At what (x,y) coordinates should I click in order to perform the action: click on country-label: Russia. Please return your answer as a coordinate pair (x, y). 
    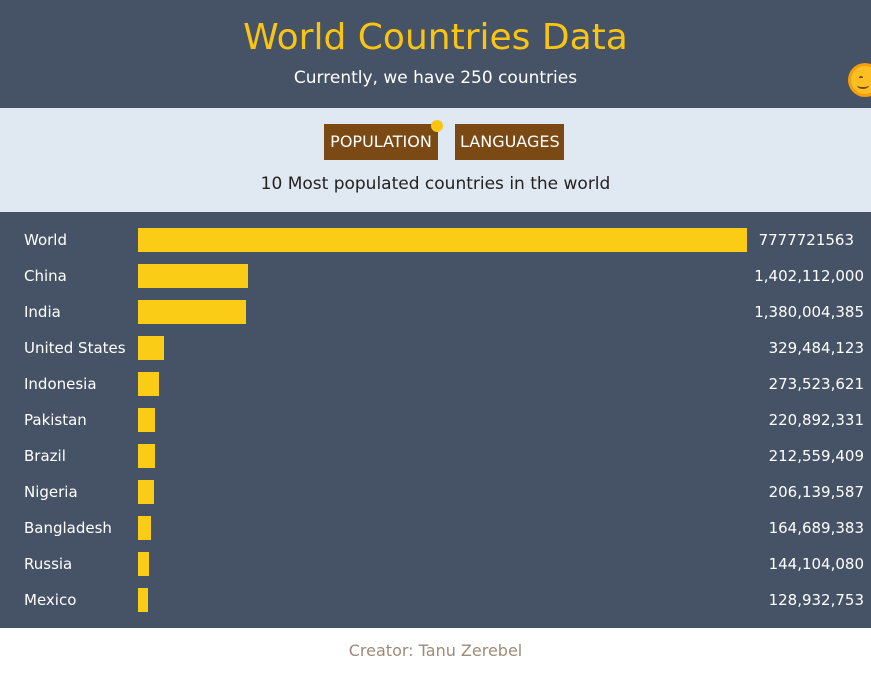
    Looking at the image, I should click on (48, 564).